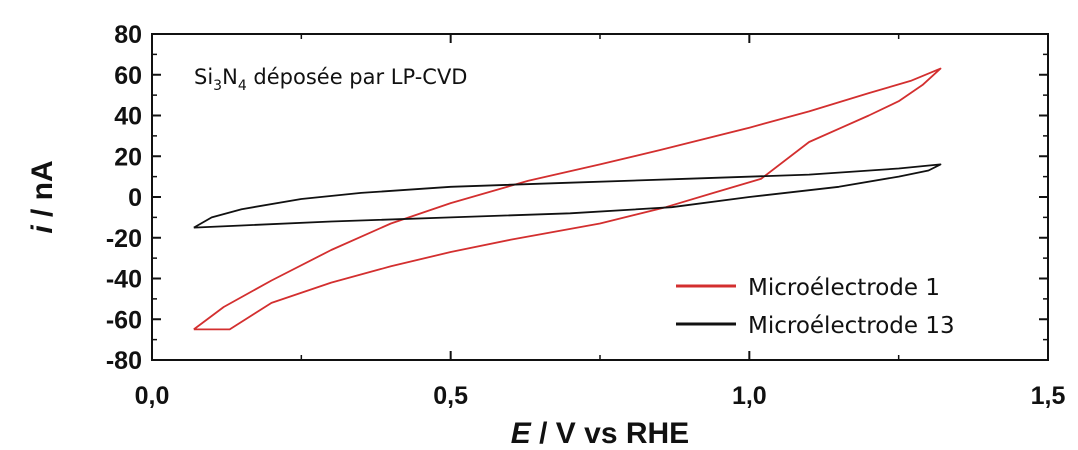  What do you see at coordinates (330, 79) in the screenshot?
I see `annotation: Si3N4 déposée par LP-CVD` at bounding box center [330, 79].